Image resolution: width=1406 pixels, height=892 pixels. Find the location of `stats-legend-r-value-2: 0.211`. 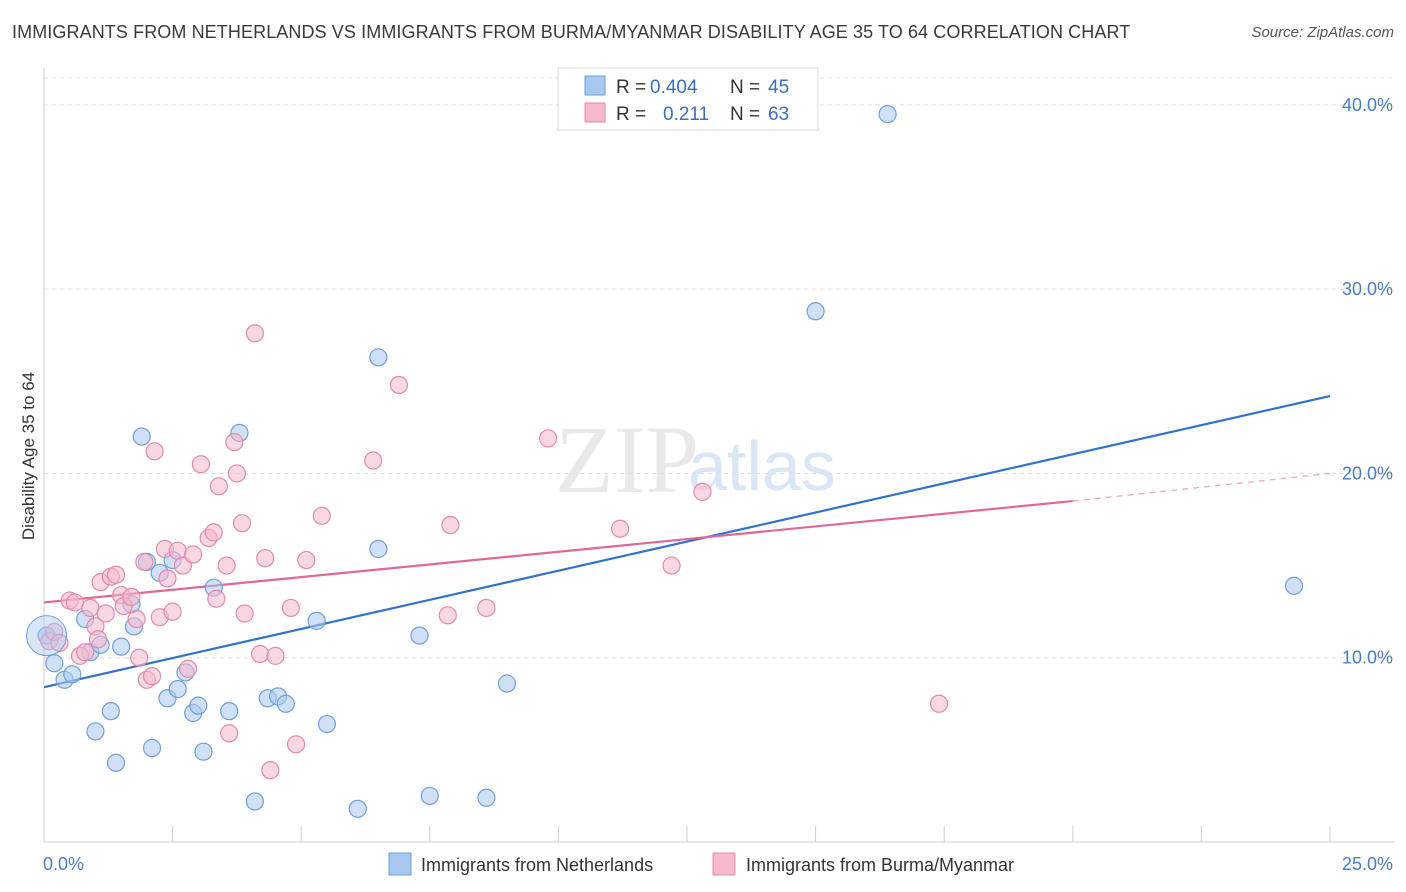

stats-legend-r-value-2: 0.211 is located at coordinates (686, 114).